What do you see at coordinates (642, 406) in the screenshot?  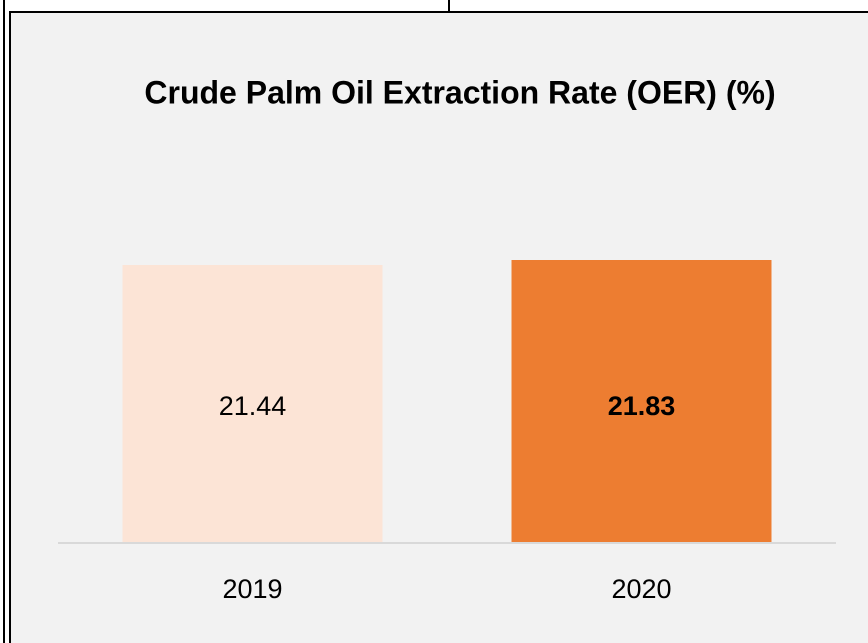 I see `data-label: 21.83` at bounding box center [642, 406].